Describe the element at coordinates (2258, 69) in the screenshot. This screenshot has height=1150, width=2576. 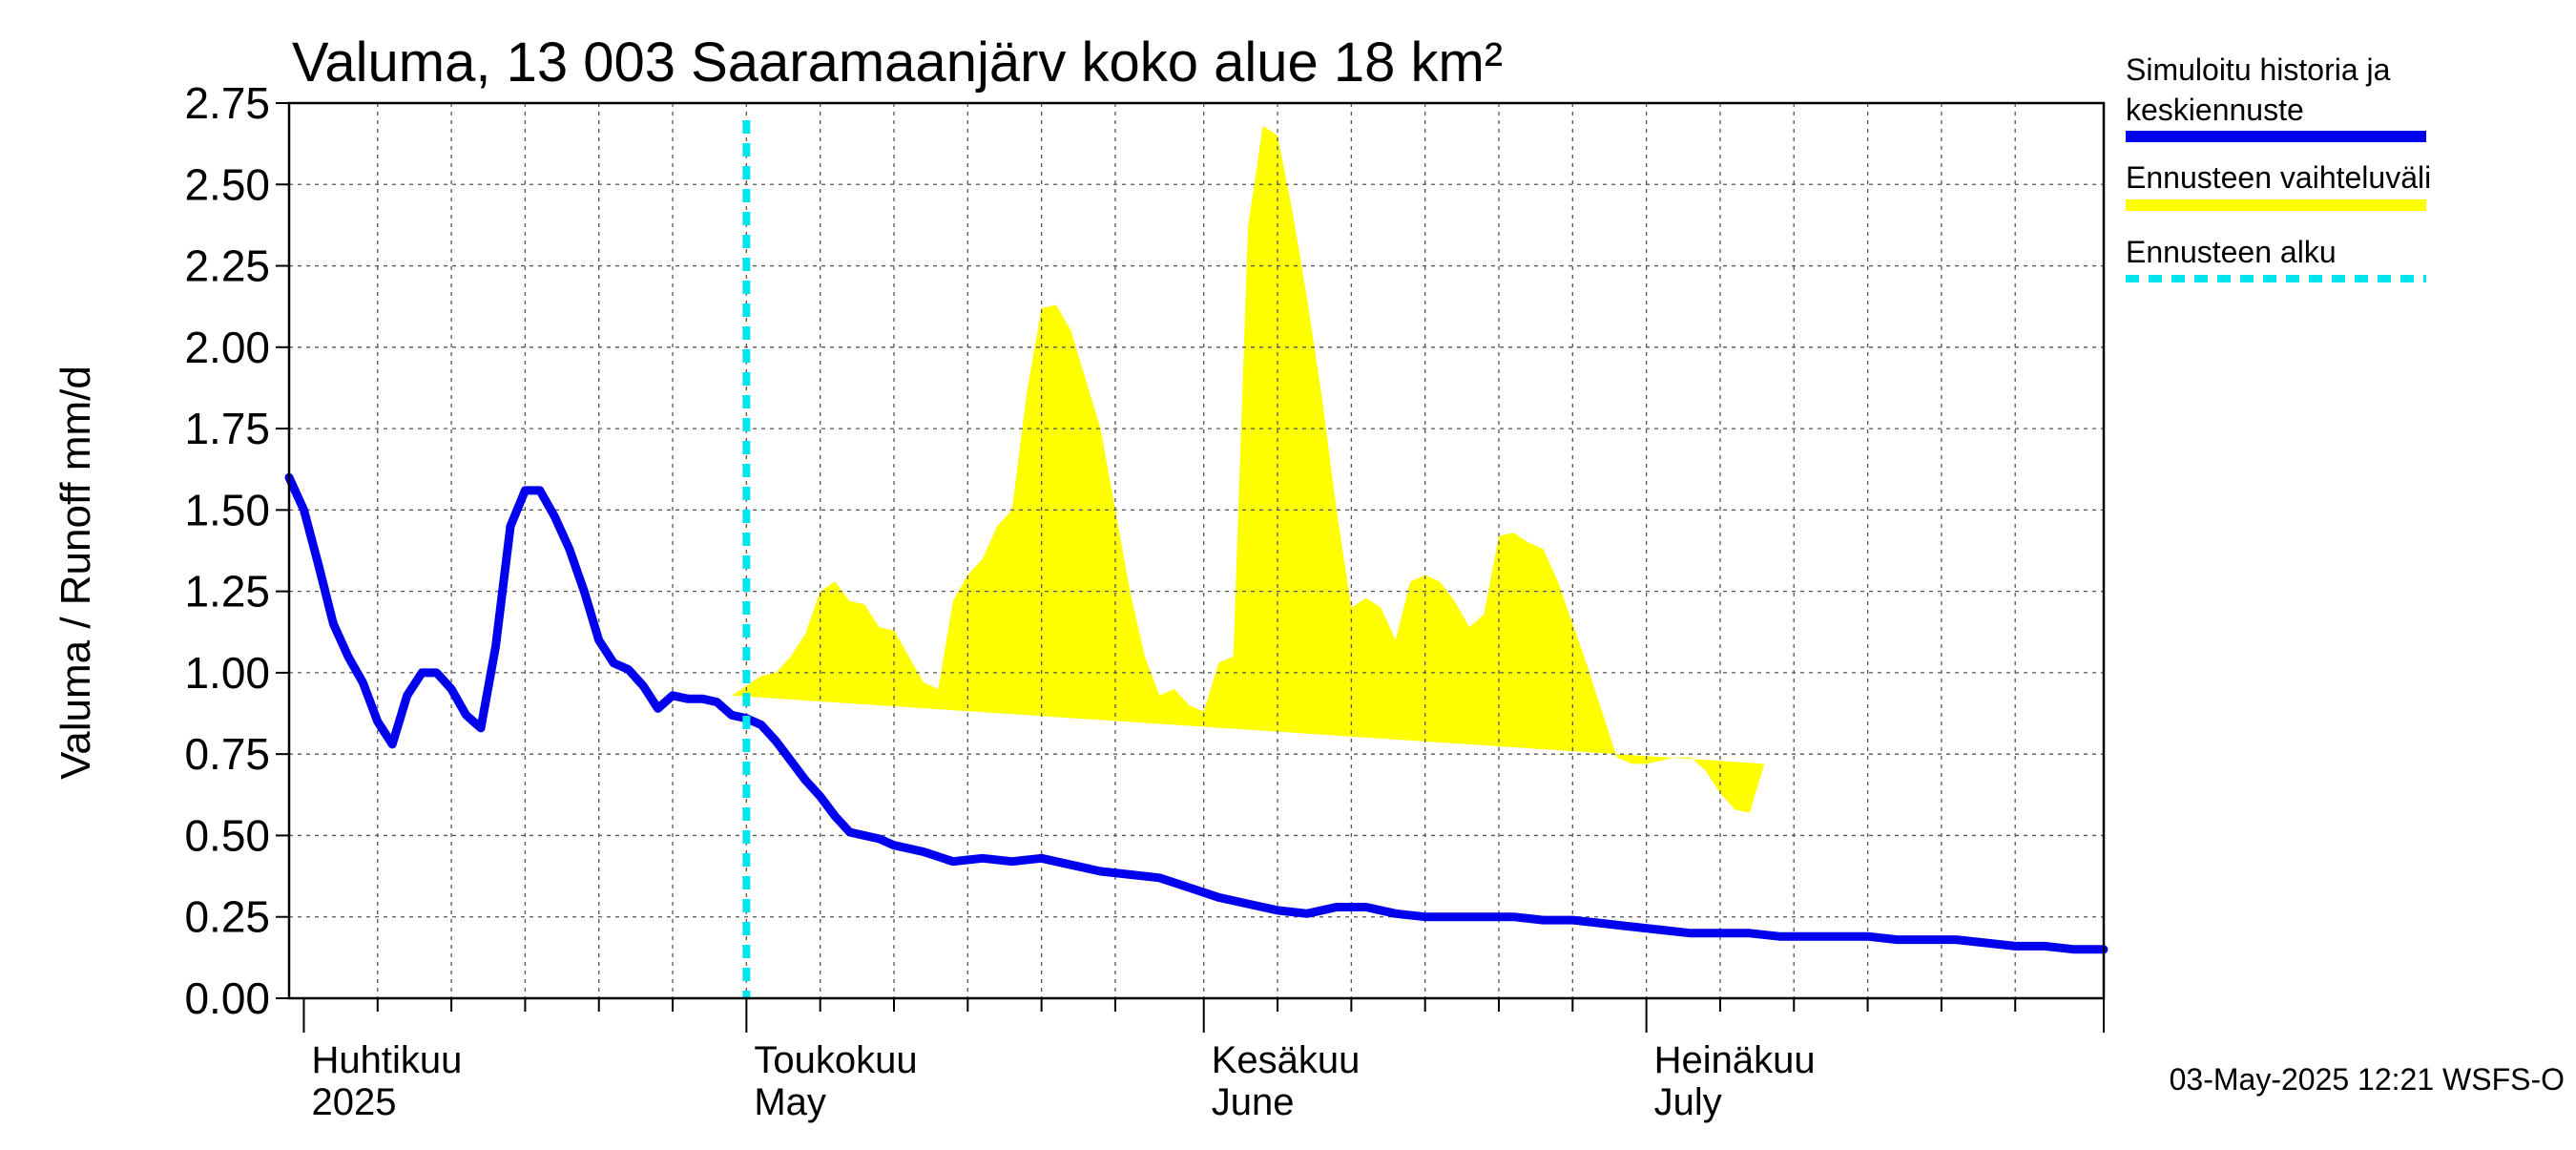
I see `legend-label: Simuloitu historia ja` at that location.